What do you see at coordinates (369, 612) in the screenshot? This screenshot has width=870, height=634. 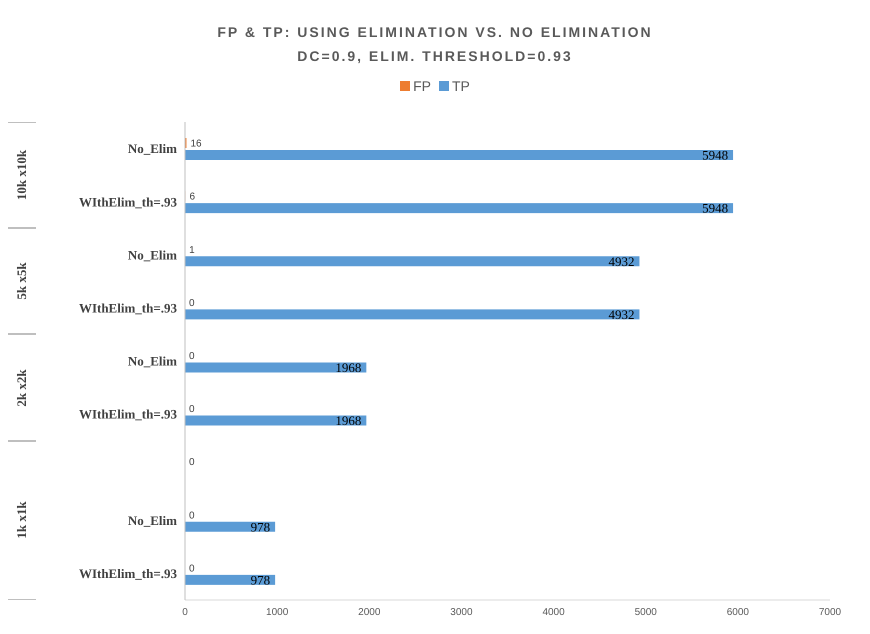 I see `x-tick-label: 2000` at bounding box center [369, 612].